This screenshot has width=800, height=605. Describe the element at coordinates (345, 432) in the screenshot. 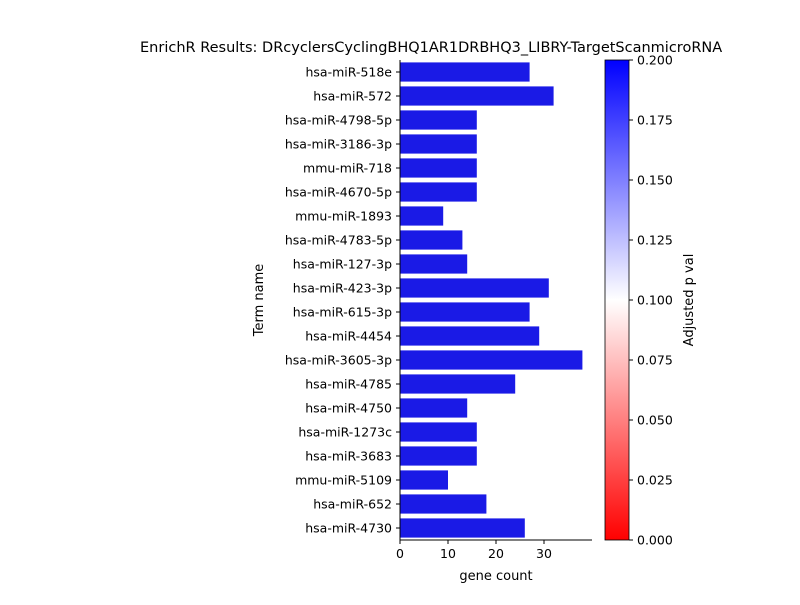

I see `y-tick-label: hsa-miR-1273c` at that location.